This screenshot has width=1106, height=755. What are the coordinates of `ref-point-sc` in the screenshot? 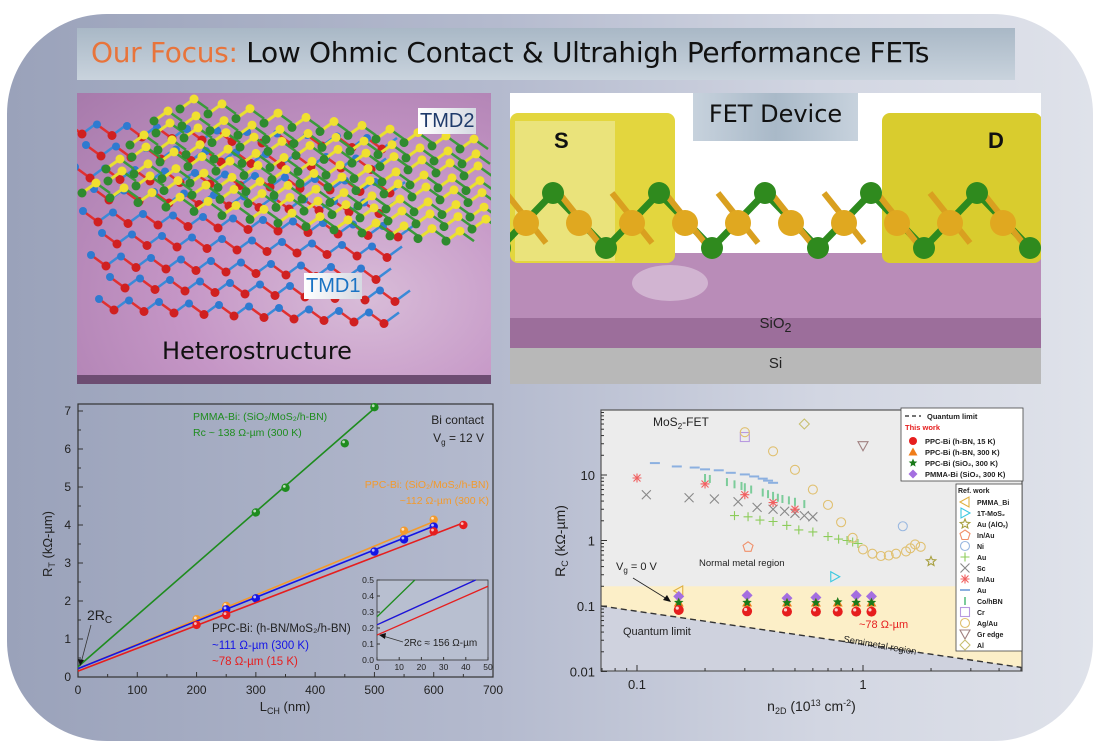 It's located at (812, 516).